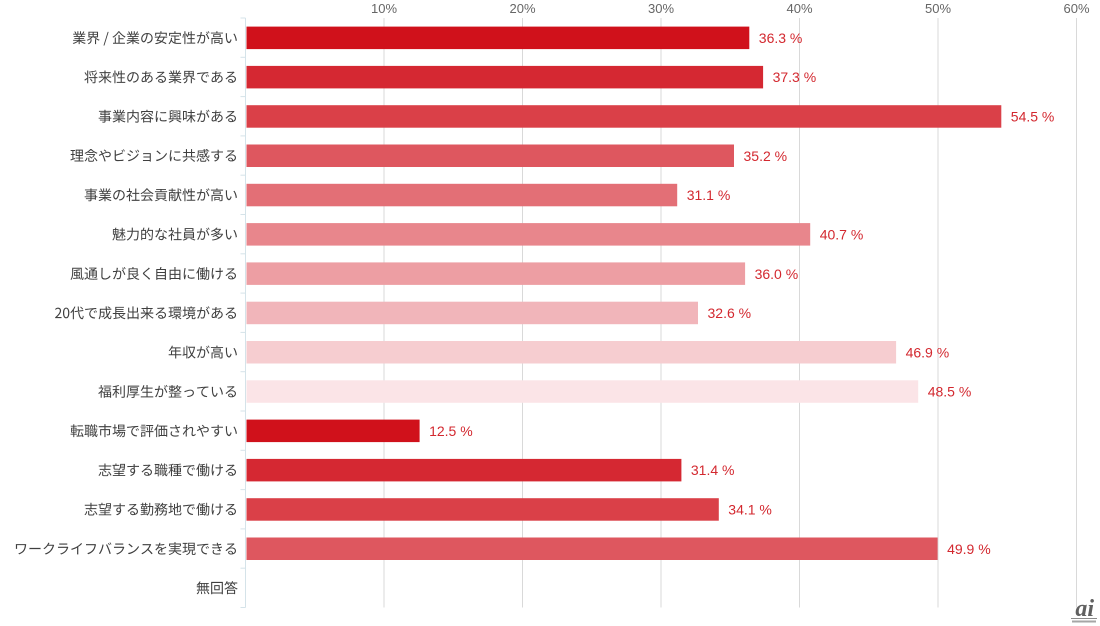 The width and height of the screenshot is (1100, 626). I want to click on svg-text: 50%, so click(938, 8).